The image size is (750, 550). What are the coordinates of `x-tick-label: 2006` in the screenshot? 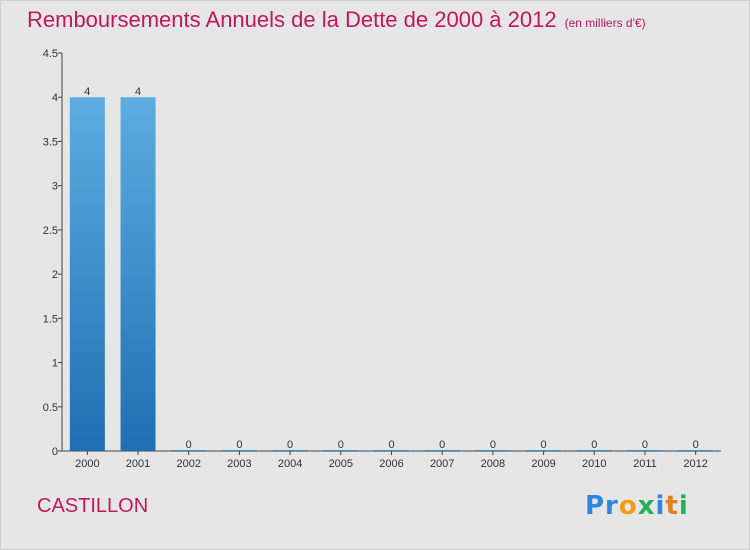 It's located at (391, 464).